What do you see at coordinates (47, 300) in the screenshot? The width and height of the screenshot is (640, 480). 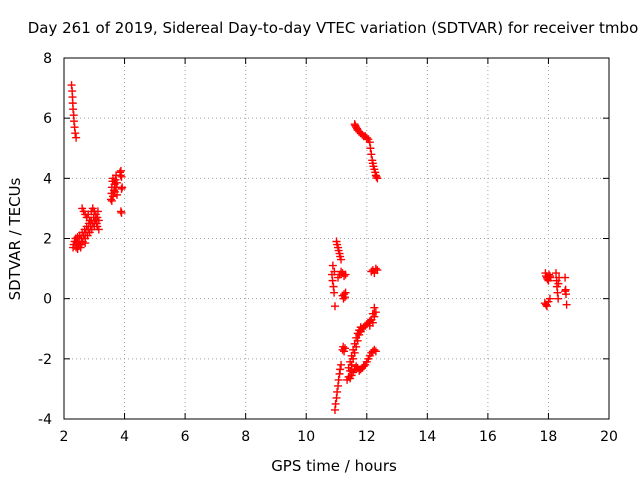 I see `y-tick-label: 0` at bounding box center [47, 300].